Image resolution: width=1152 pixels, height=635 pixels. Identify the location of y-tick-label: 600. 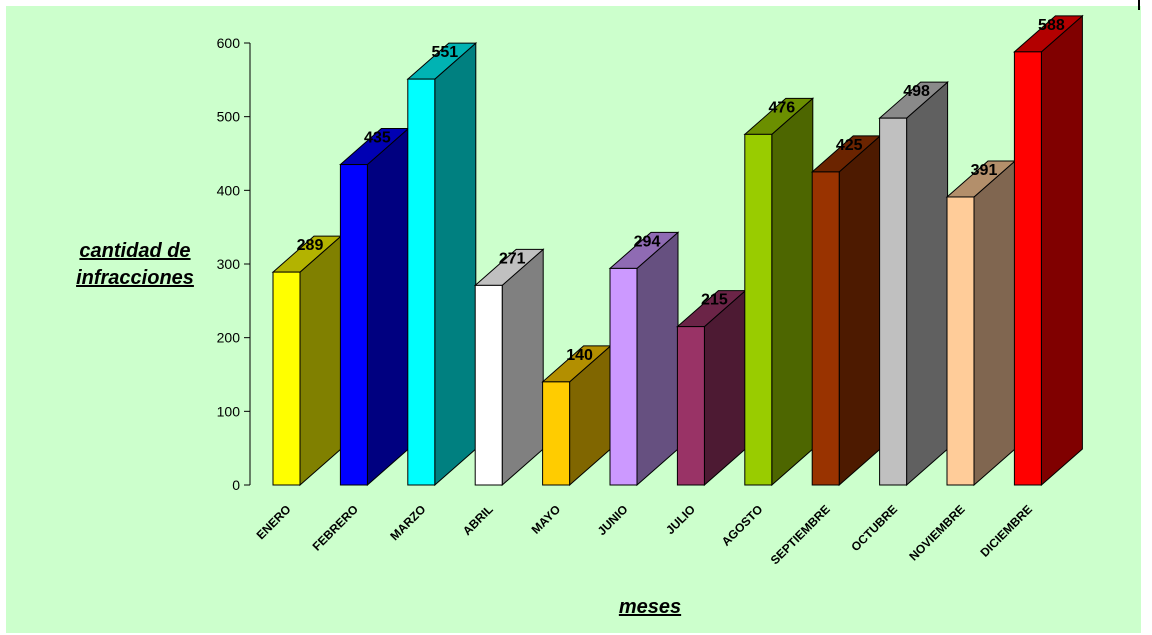
(229, 43).